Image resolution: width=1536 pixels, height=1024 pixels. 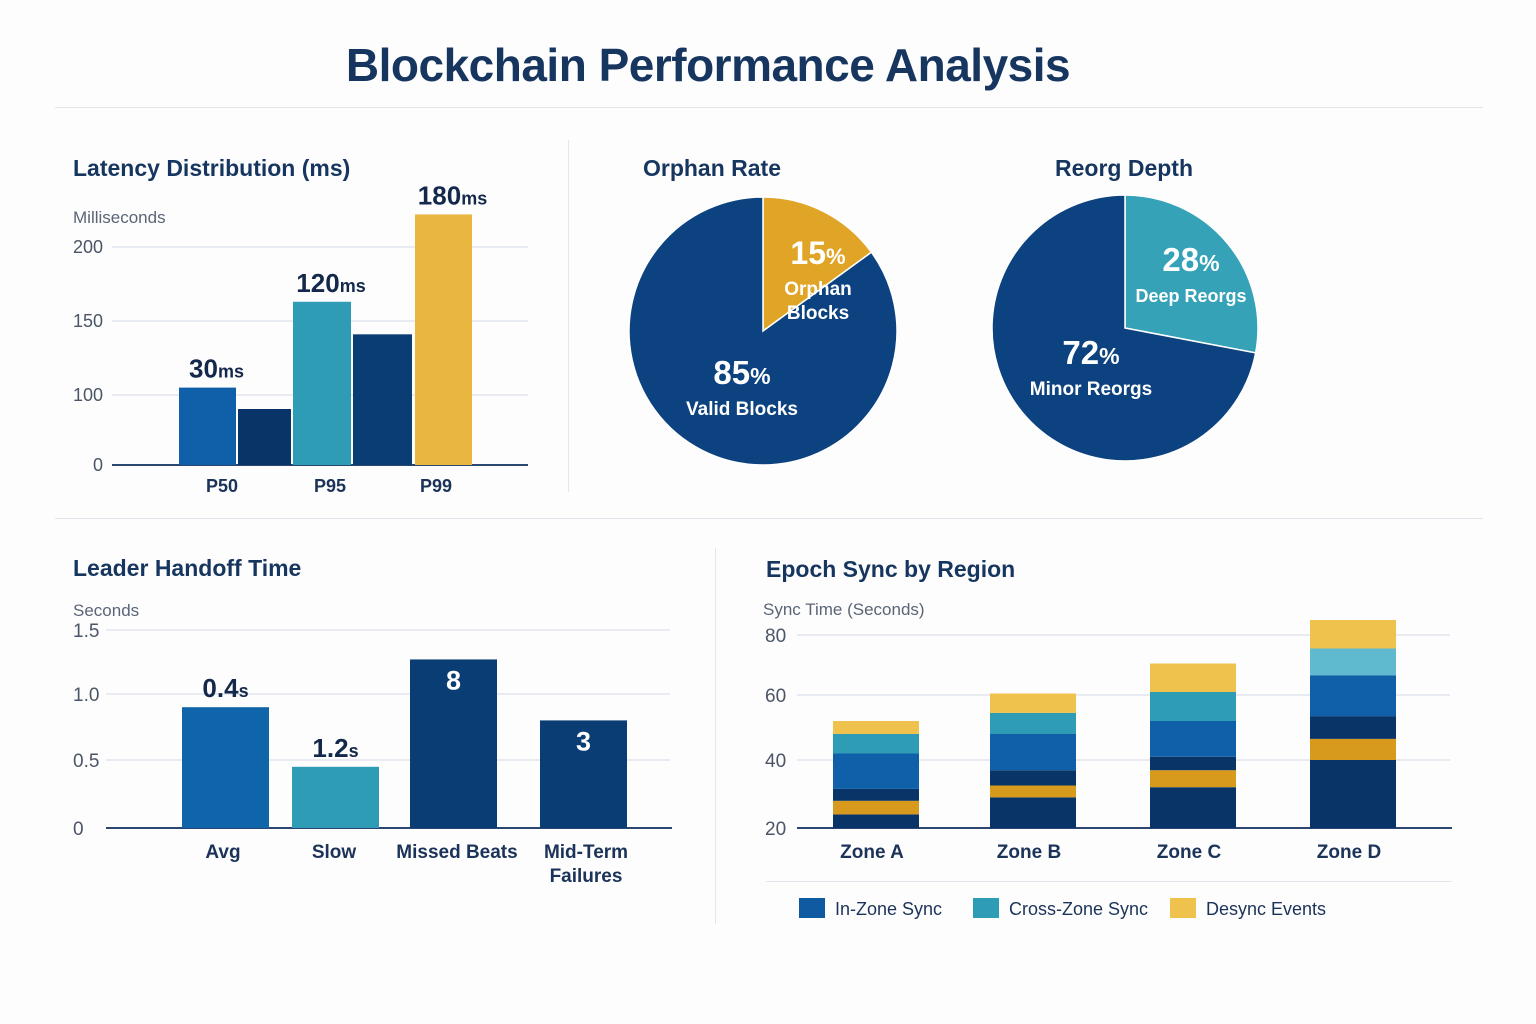 What do you see at coordinates (775, 829) in the screenshot?
I see `epoch-y-tick: 20` at bounding box center [775, 829].